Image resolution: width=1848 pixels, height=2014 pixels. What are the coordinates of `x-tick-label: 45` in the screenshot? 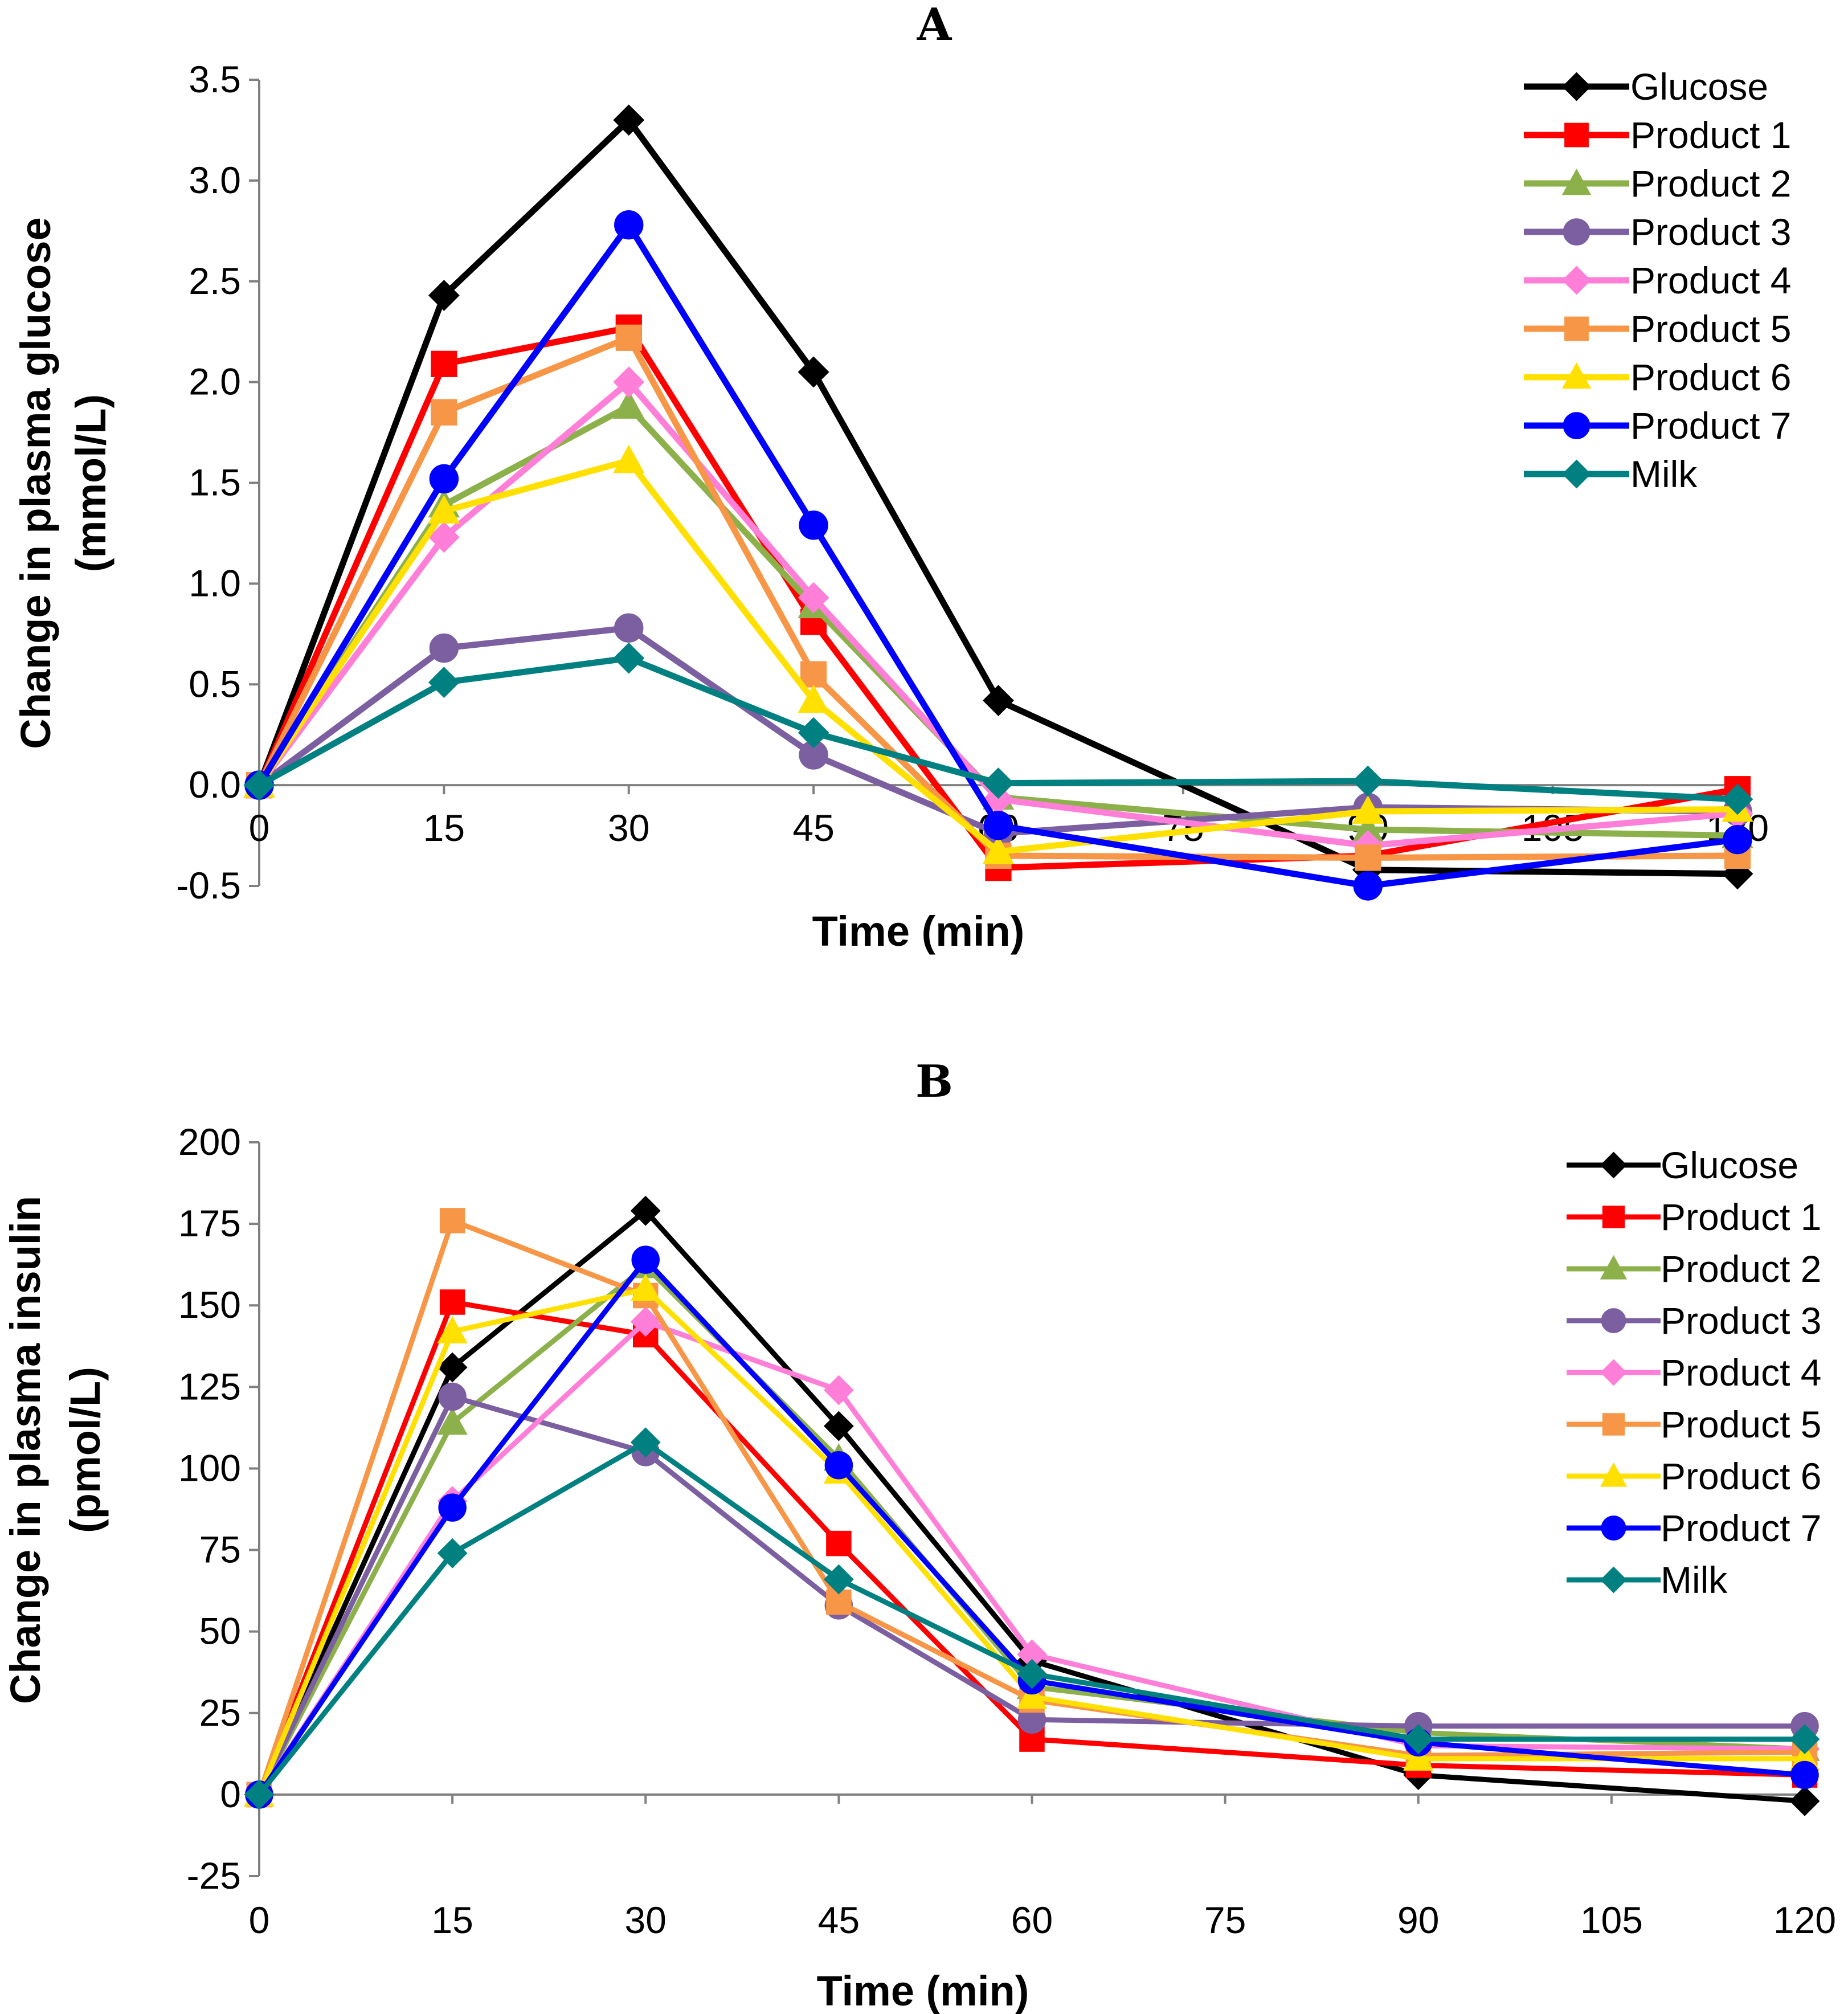 It's located at (839, 1920).